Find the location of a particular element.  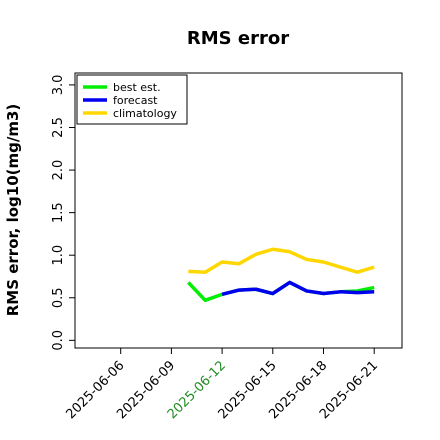

legend-label: climatology is located at coordinates (145, 113).